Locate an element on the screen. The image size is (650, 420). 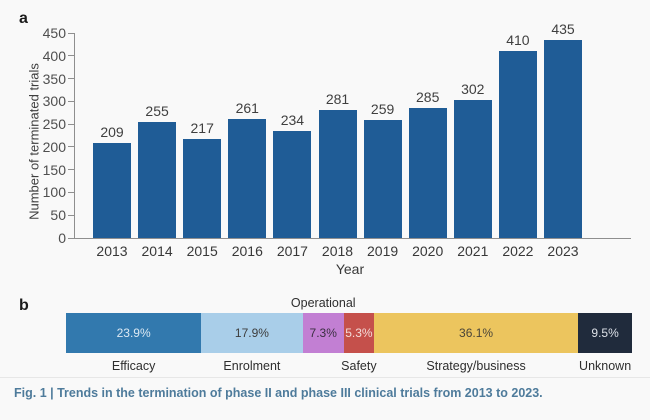
bar-value-label: 285 is located at coordinates (428, 97).